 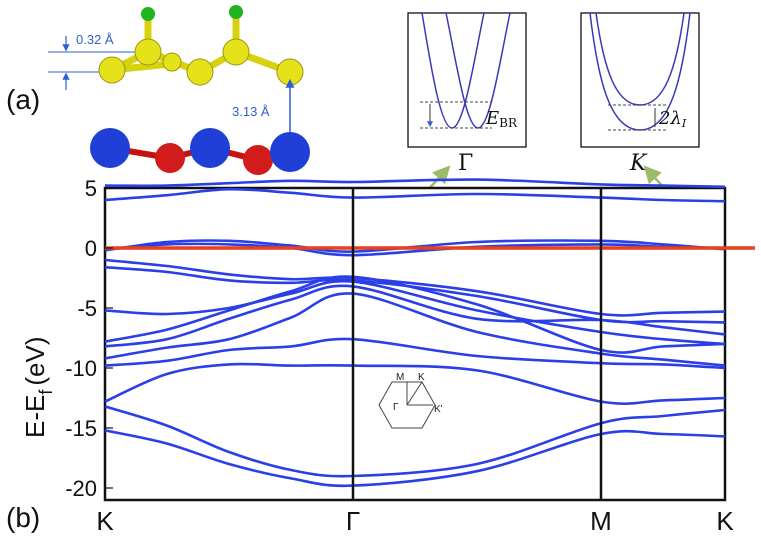 What do you see at coordinates (23, 99) in the screenshot?
I see `panel-label-a: (a)` at bounding box center [23, 99].